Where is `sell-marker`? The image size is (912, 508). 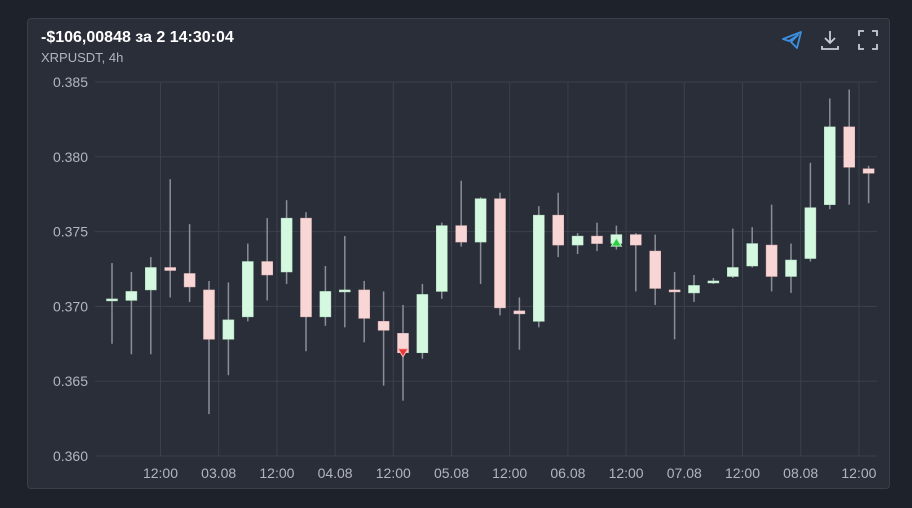
sell-marker is located at coordinates (403, 353).